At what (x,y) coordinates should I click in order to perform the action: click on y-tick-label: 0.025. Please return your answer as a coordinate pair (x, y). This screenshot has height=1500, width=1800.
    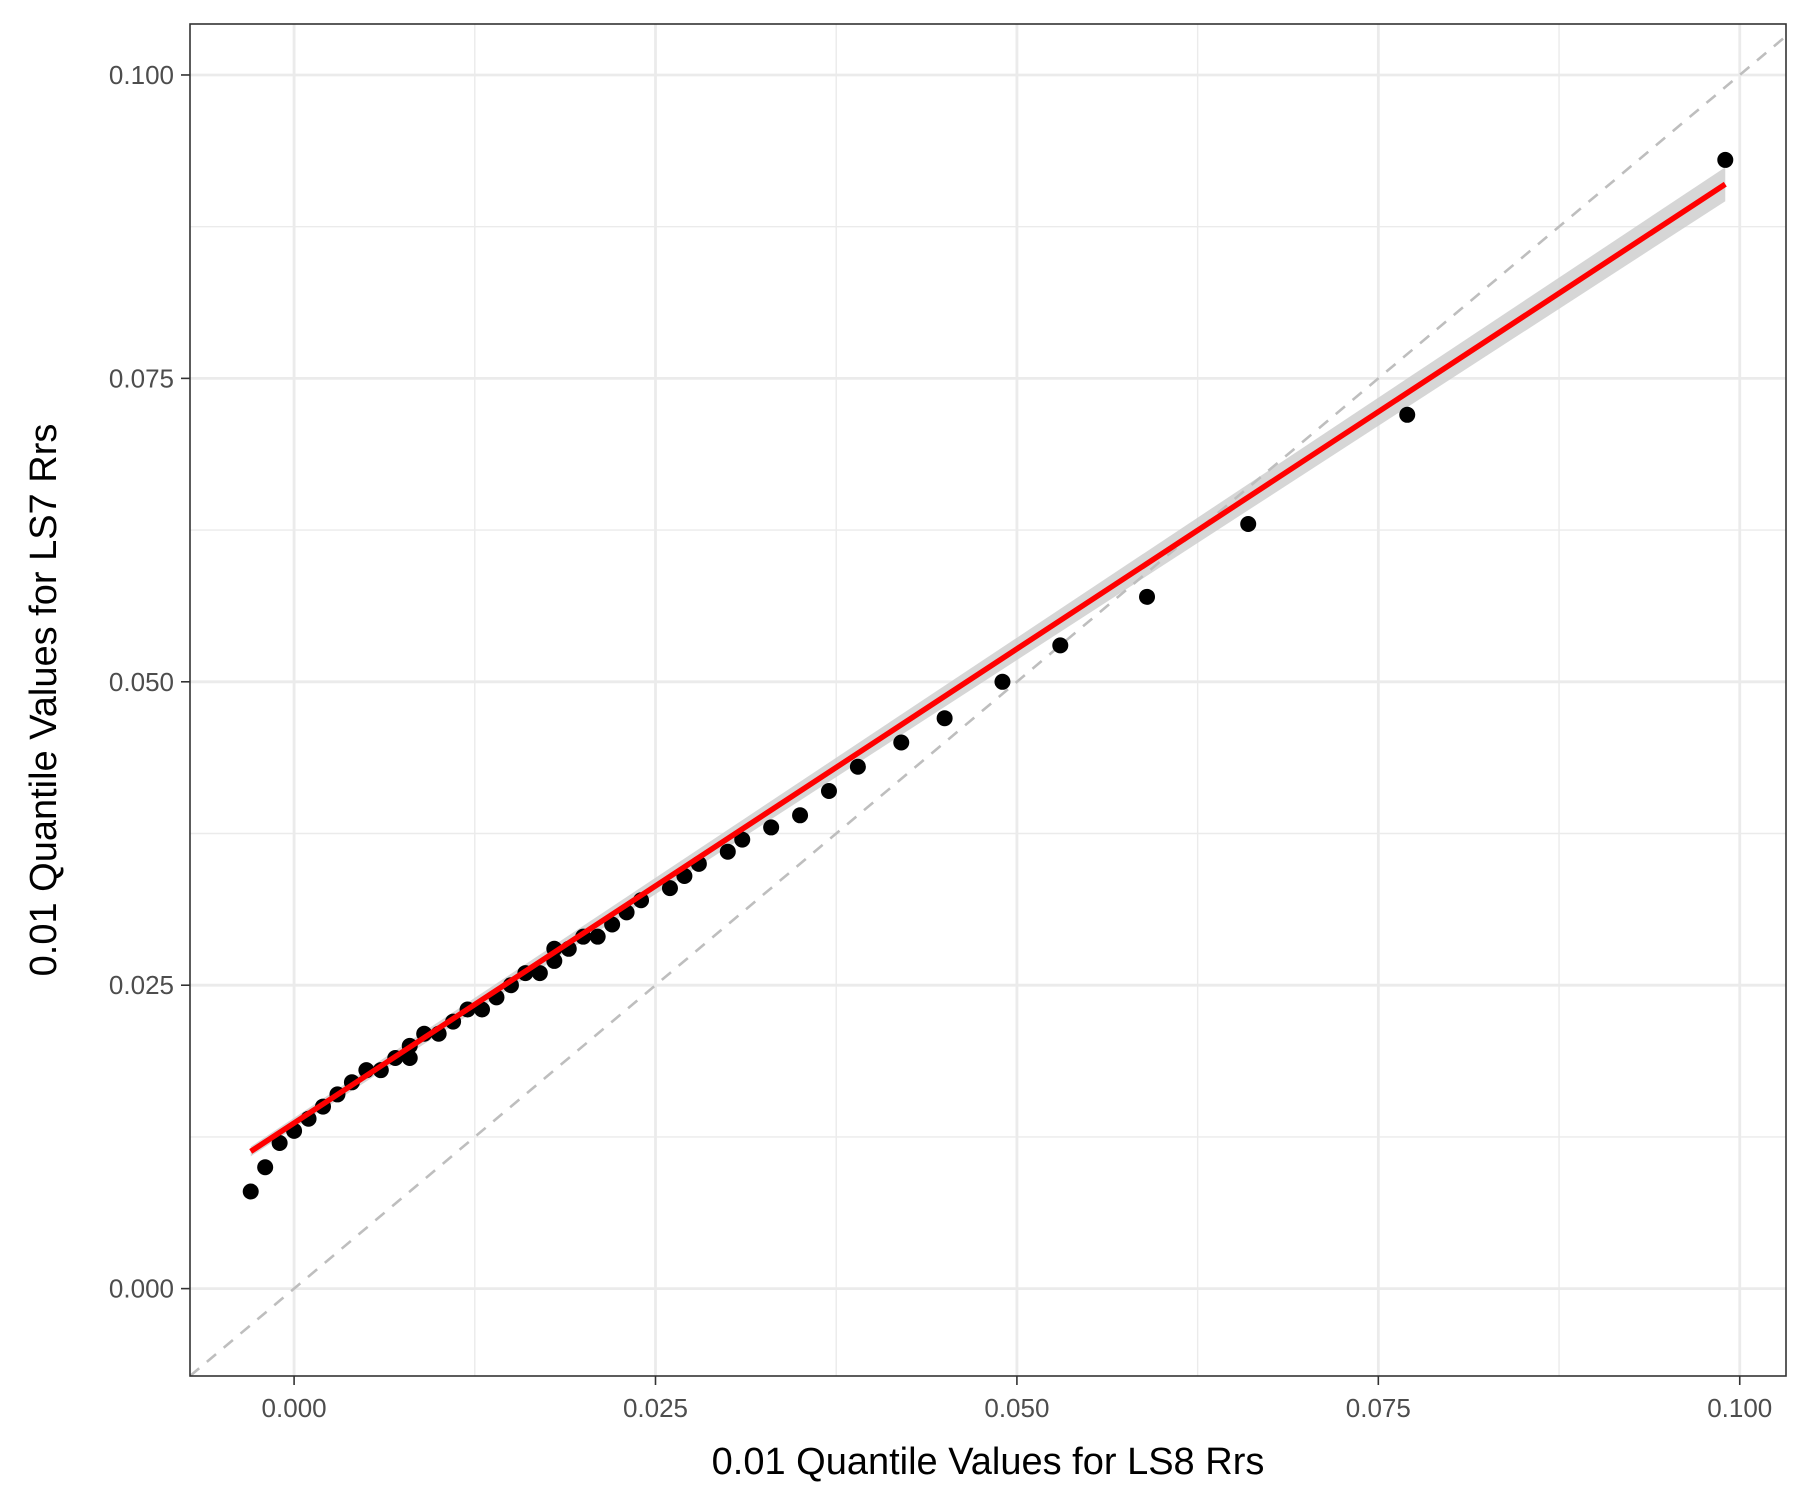
    Looking at the image, I should click on (141, 985).